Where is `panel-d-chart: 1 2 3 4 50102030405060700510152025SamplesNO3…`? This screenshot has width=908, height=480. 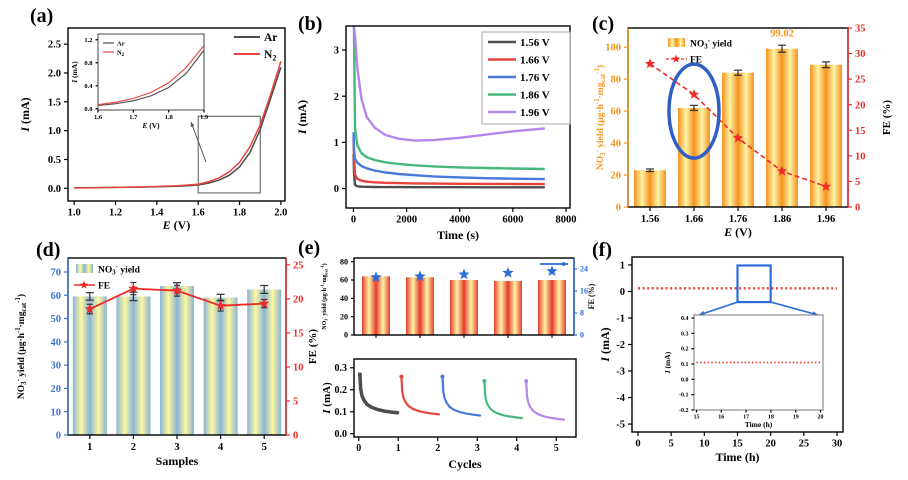
panel-d-chart: 1 2 3 4 50102030405060700510152025SamplesNO3… is located at coordinates (167, 362).